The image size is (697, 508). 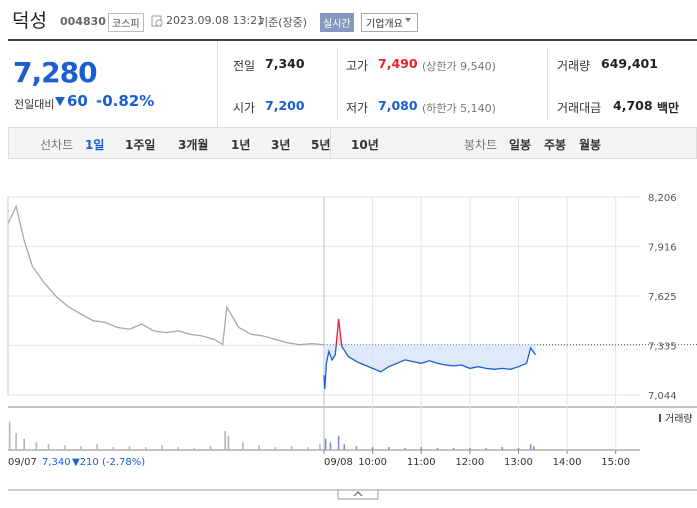 I want to click on stat-value: 649,401, so click(x=629, y=63).